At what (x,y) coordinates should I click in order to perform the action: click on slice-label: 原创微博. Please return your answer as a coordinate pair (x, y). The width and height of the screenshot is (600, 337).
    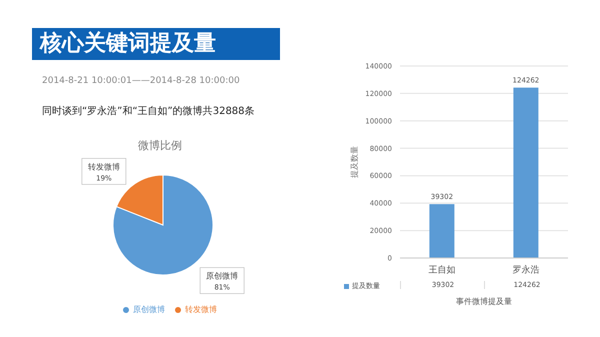
    Looking at the image, I should click on (222, 276).